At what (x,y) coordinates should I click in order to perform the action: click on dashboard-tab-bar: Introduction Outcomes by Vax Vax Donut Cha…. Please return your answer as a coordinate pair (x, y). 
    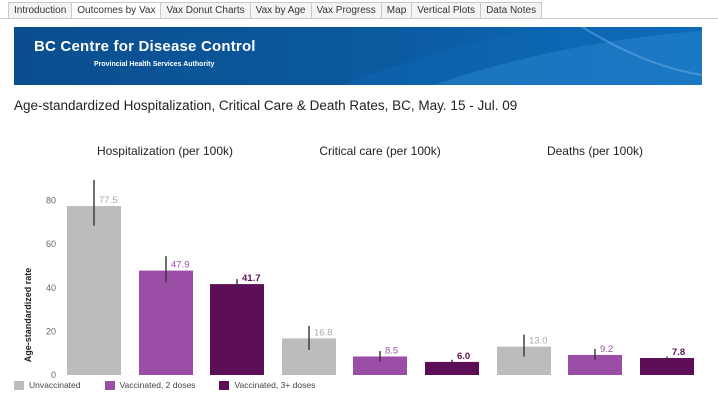
    Looking at the image, I should click on (275, 10).